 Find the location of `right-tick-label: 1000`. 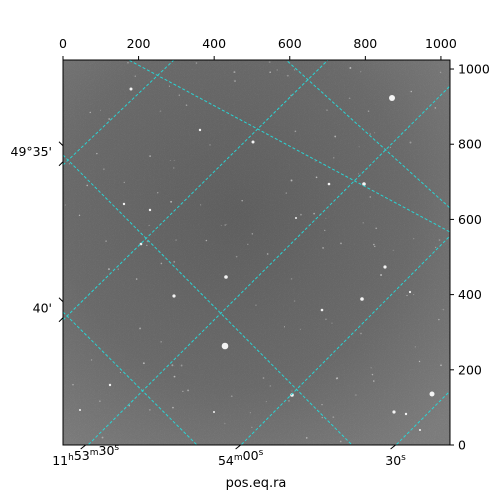

right-tick-label: 1000 is located at coordinates (474, 69).